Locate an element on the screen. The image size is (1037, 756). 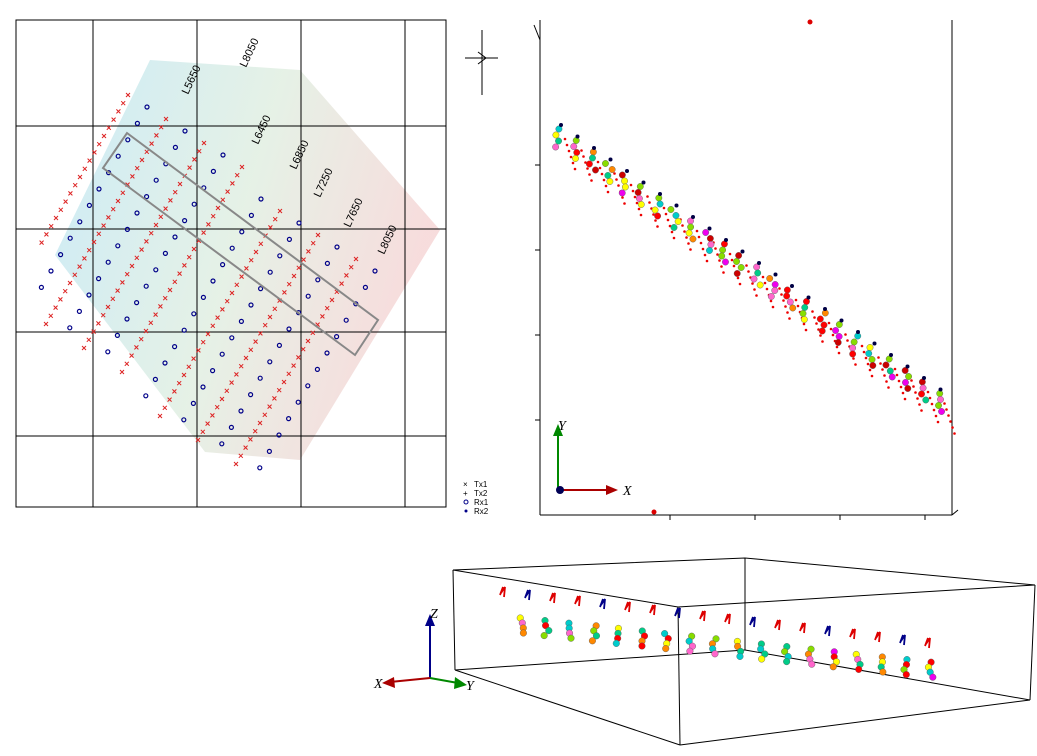
legend-label: Tx1 is located at coordinates (481, 484).